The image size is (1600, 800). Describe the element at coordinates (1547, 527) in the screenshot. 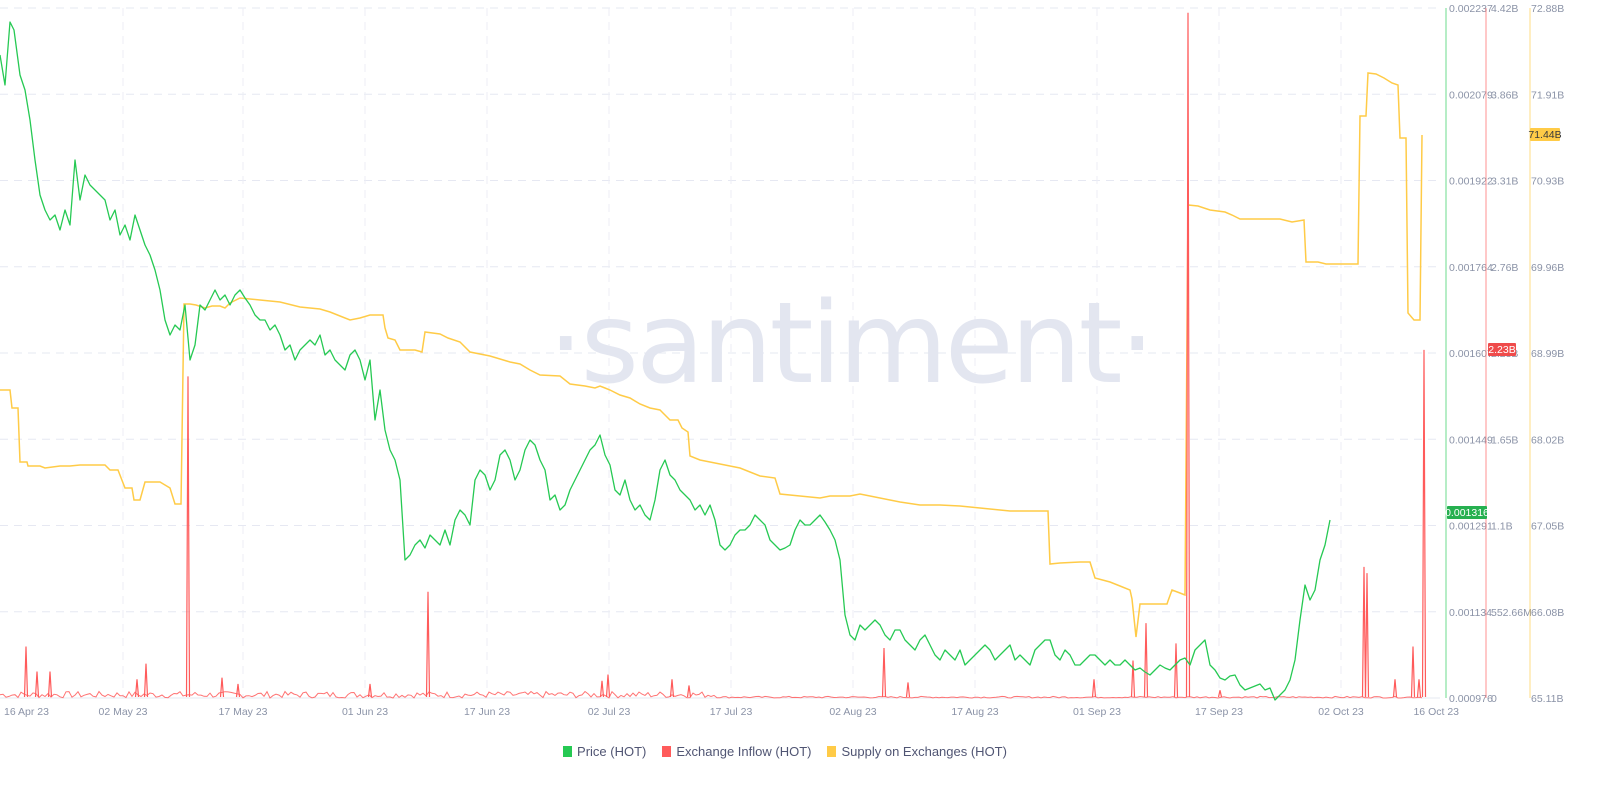

I see `y-tick-label: 67.05B` at that location.